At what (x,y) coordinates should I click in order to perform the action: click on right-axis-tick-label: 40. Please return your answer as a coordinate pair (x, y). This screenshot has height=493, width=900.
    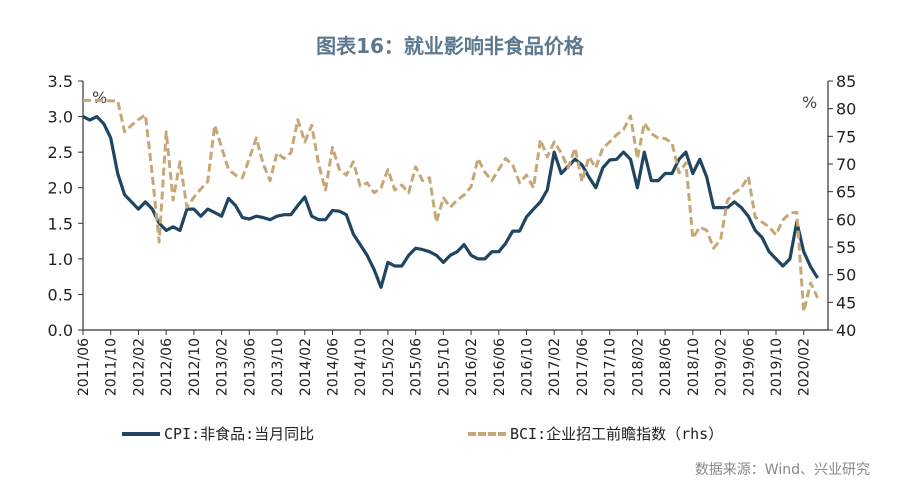
    Looking at the image, I should click on (846, 330).